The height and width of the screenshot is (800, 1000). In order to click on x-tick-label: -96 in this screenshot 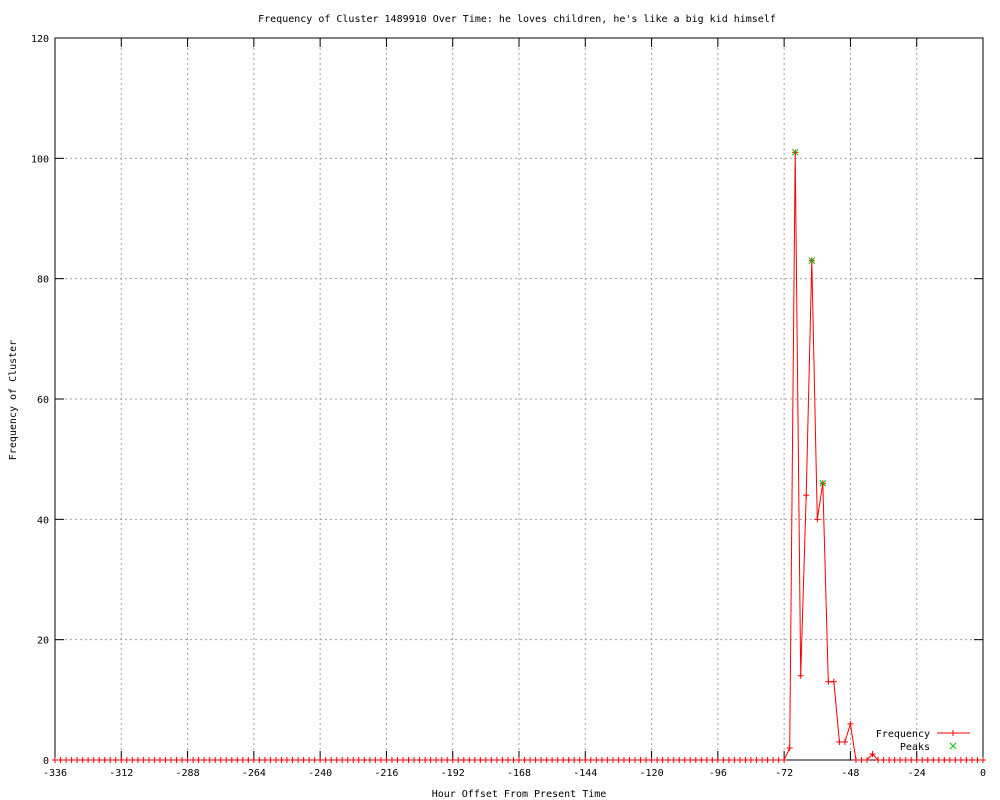, I will do `click(718, 773)`.